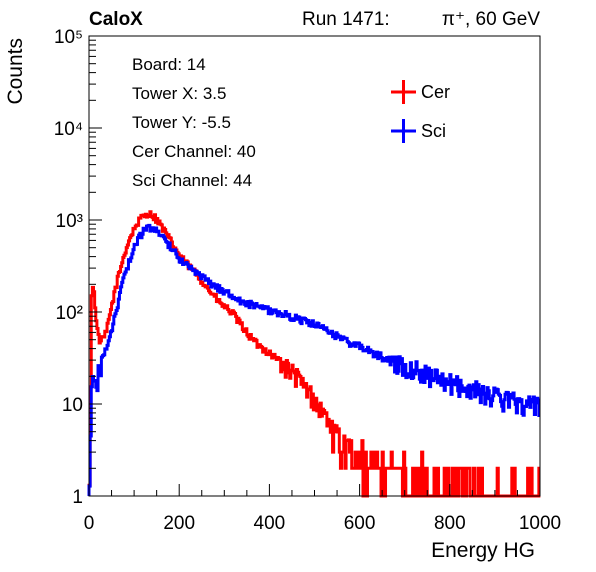  Describe the element at coordinates (194, 151) in the screenshot. I see `info-line-cer-channel: Cer Channel: 40` at that location.